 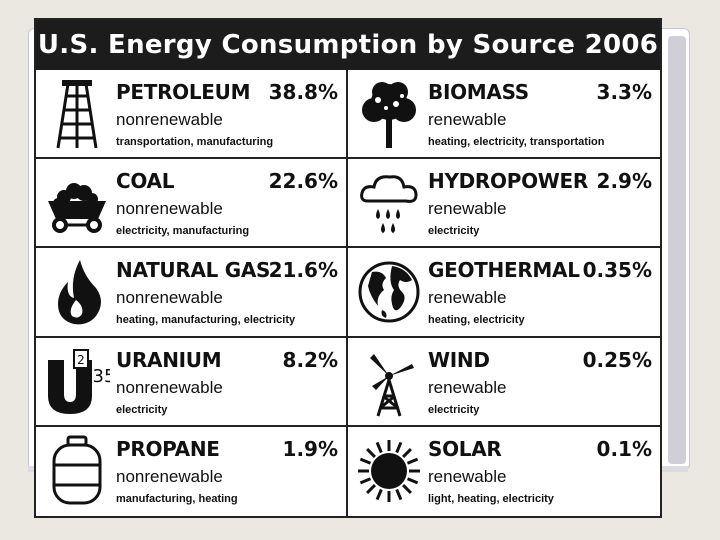 I want to click on source-name: BIOMASS, so click(x=478, y=92).